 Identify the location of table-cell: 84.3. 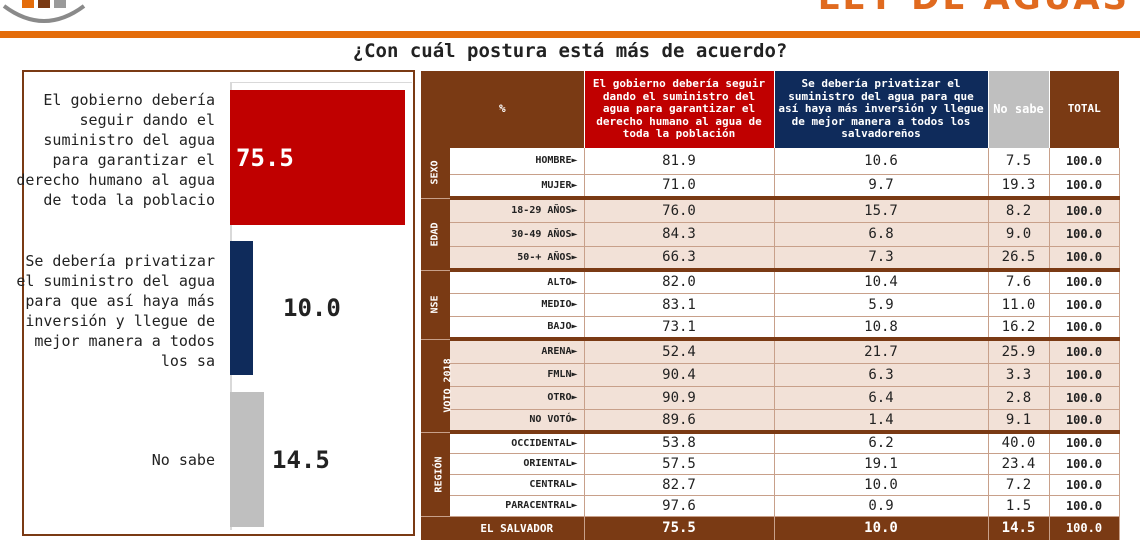
(679, 234).